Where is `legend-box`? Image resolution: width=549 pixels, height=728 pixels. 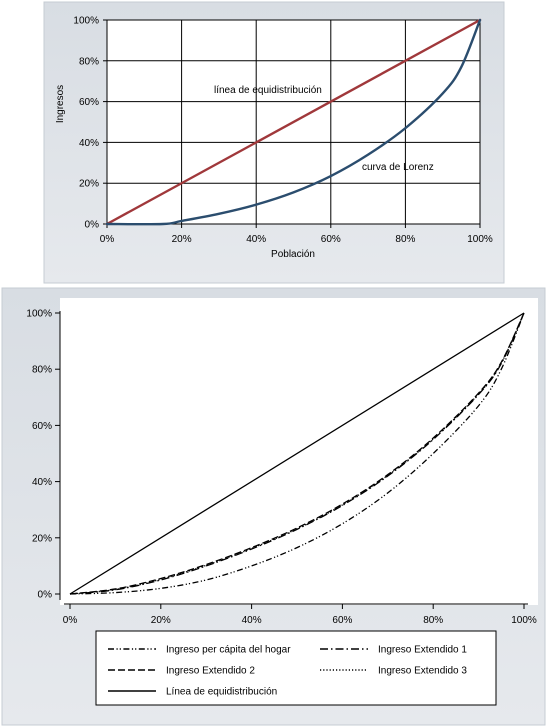
legend-box is located at coordinates (296, 668).